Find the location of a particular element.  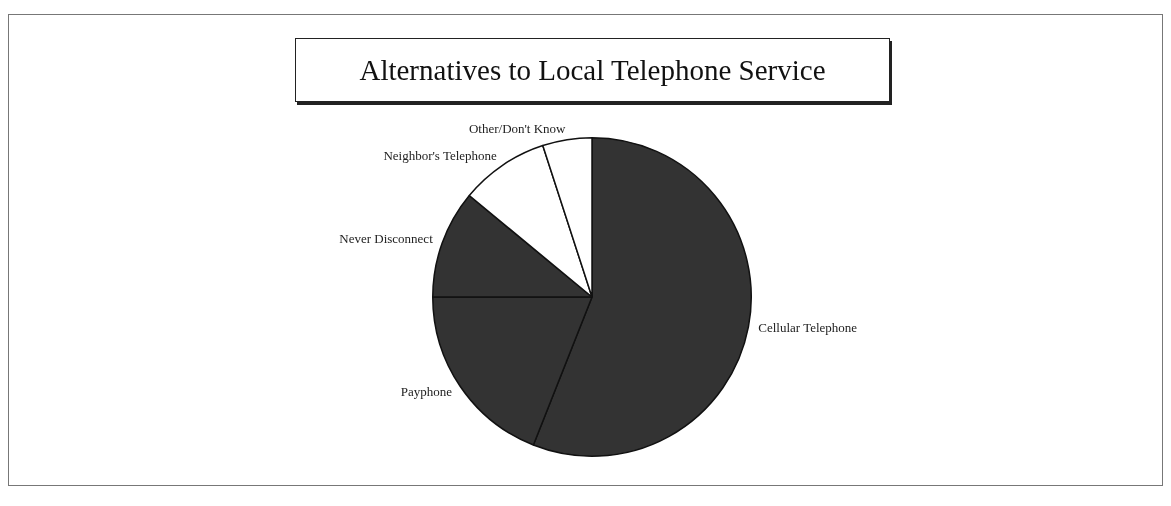

slice-label: Payphone is located at coordinates (426, 391).